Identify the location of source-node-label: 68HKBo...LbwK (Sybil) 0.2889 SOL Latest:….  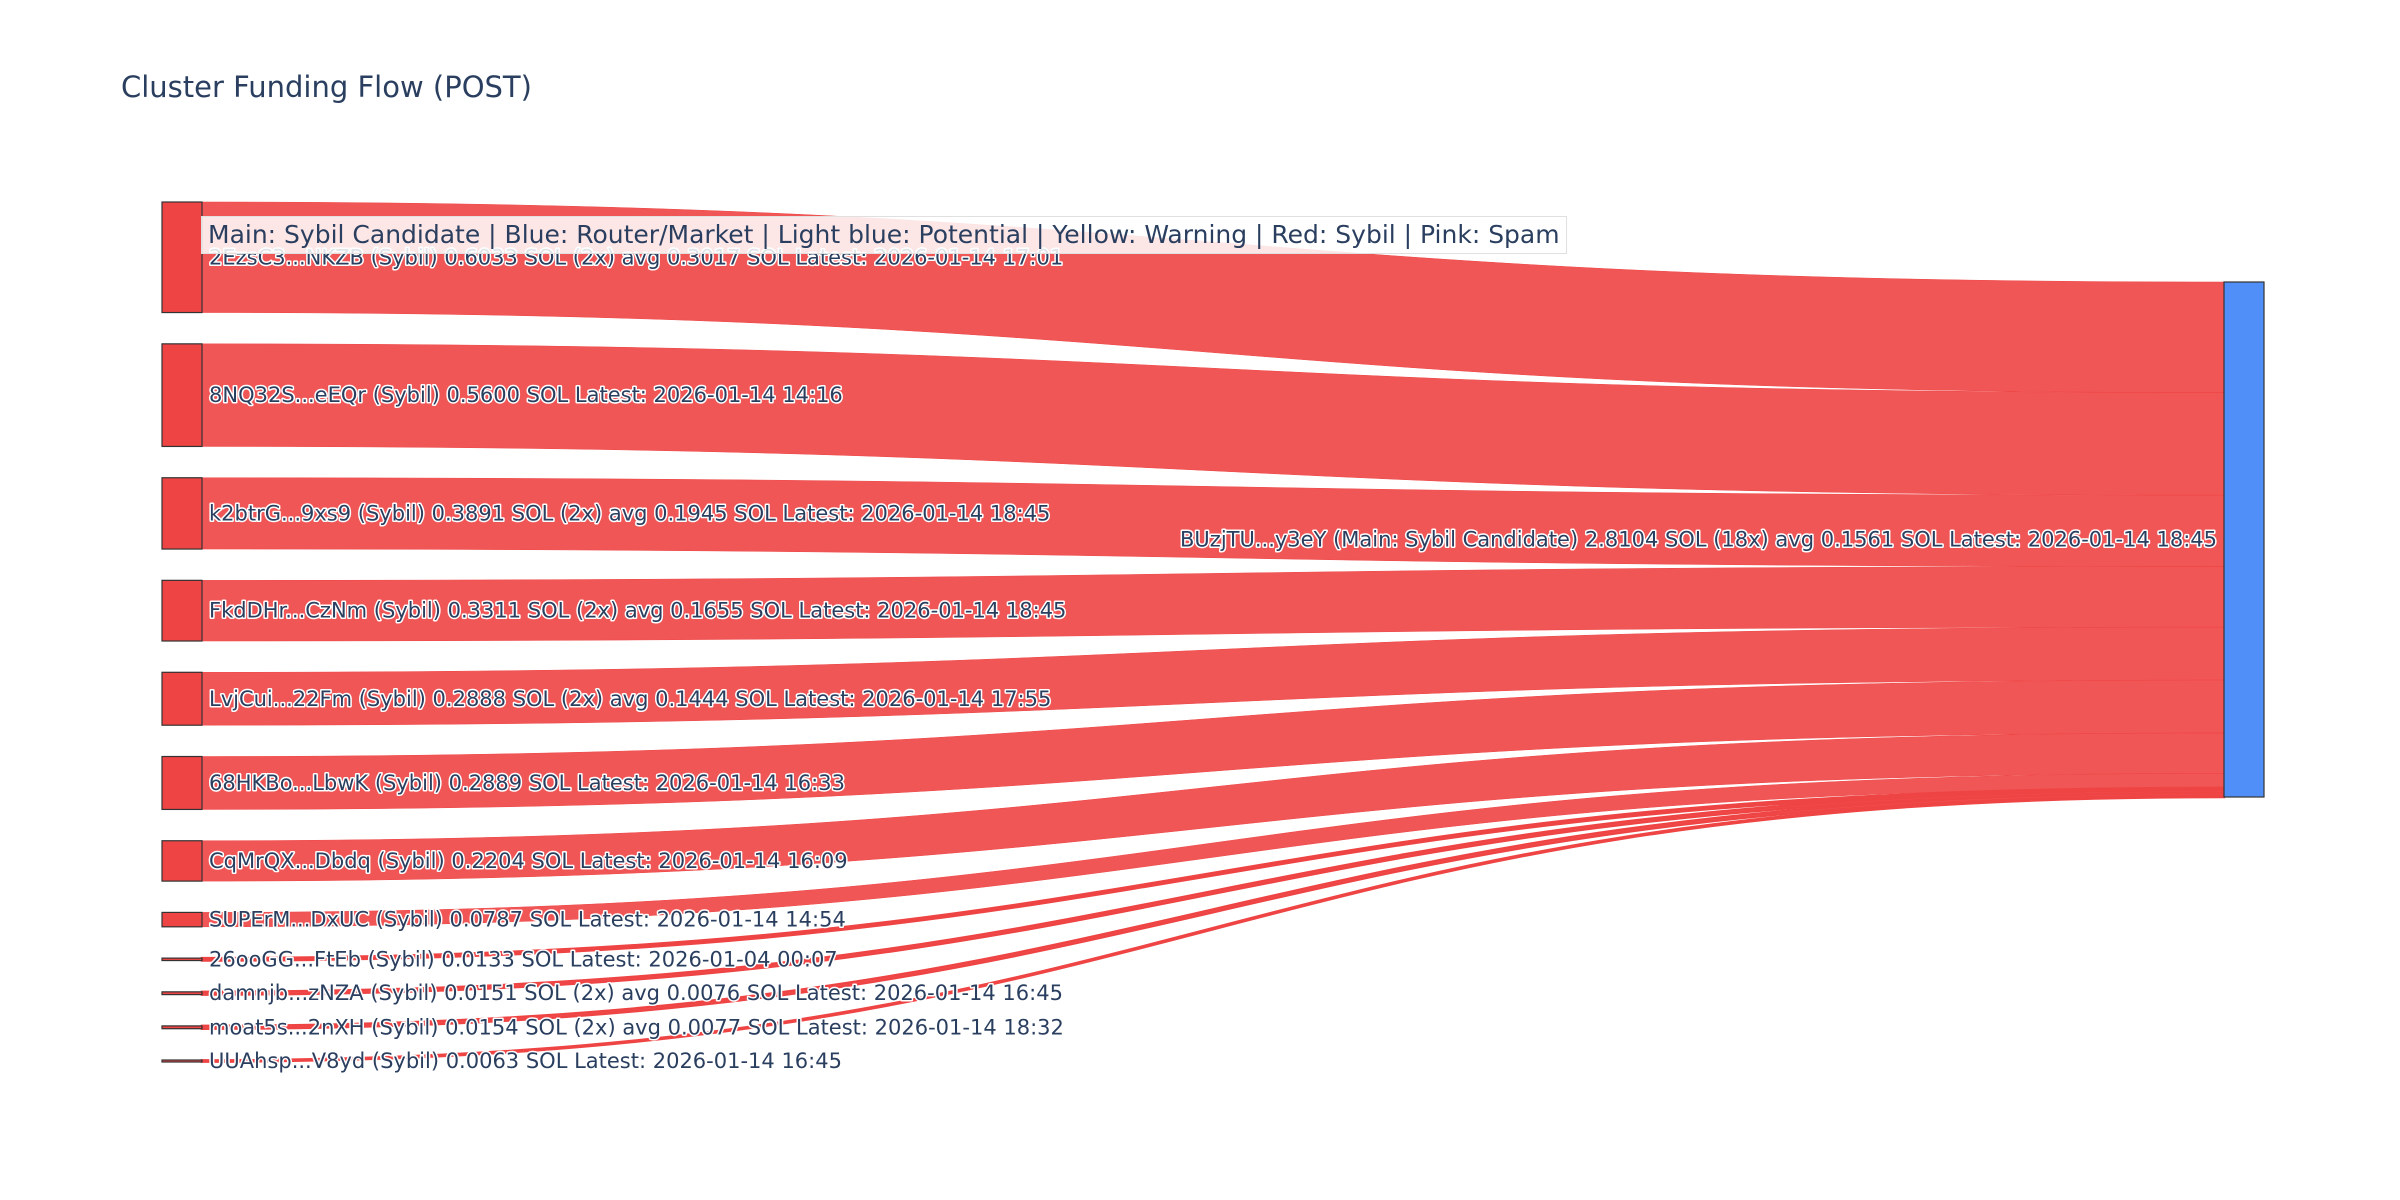
(527, 783).